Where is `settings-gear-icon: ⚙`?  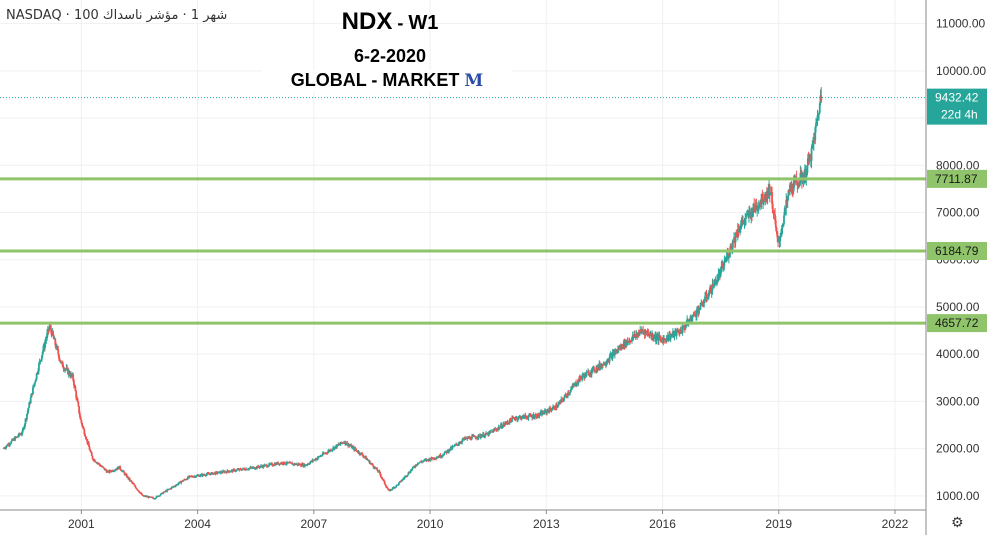
settings-gear-icon: ⚙ is located at coordinates (957, 523).